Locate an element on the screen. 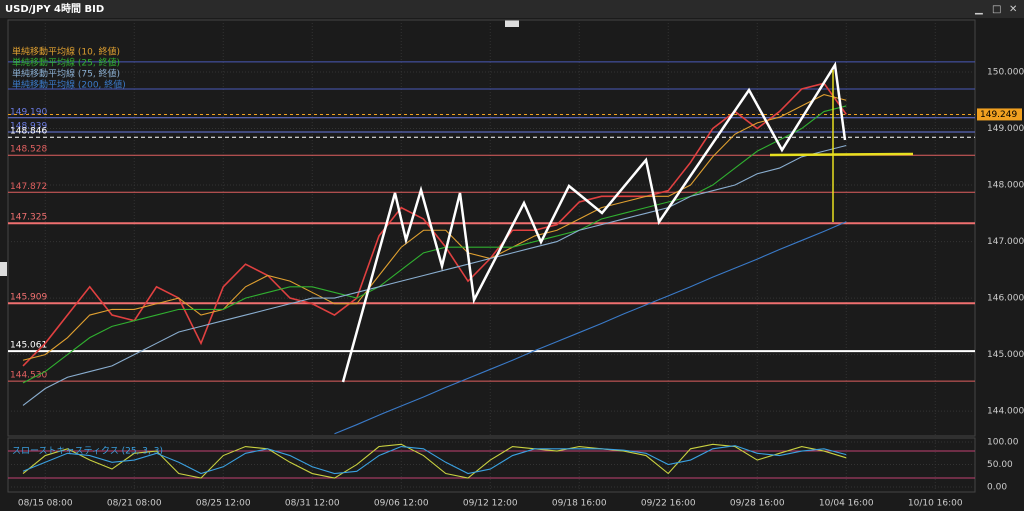  current-price-tag is located at coordinates (999, 114).